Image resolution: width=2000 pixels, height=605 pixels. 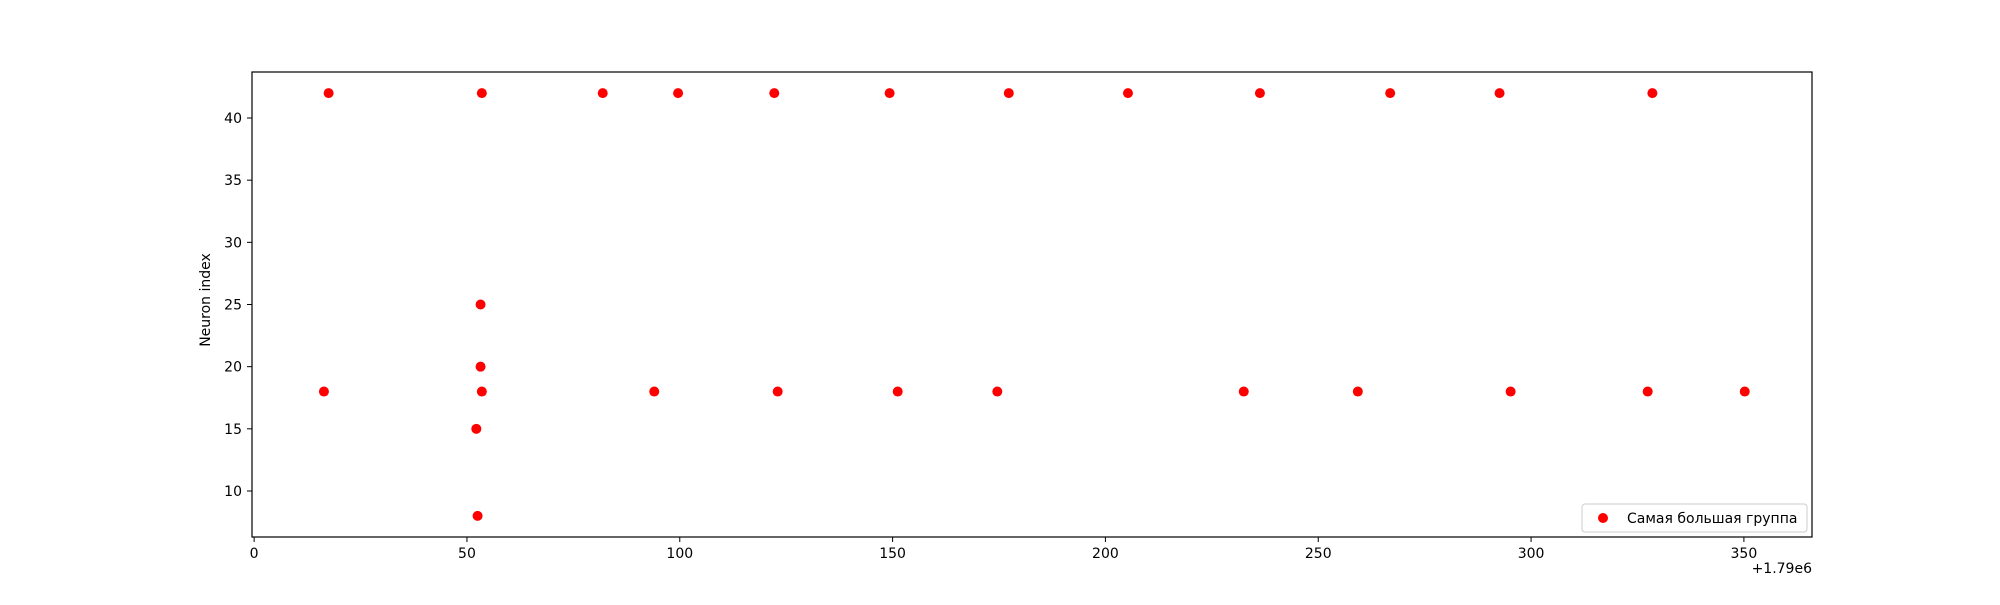 I want to click on x-tick-label: 350, so click(x=1744, y=554).